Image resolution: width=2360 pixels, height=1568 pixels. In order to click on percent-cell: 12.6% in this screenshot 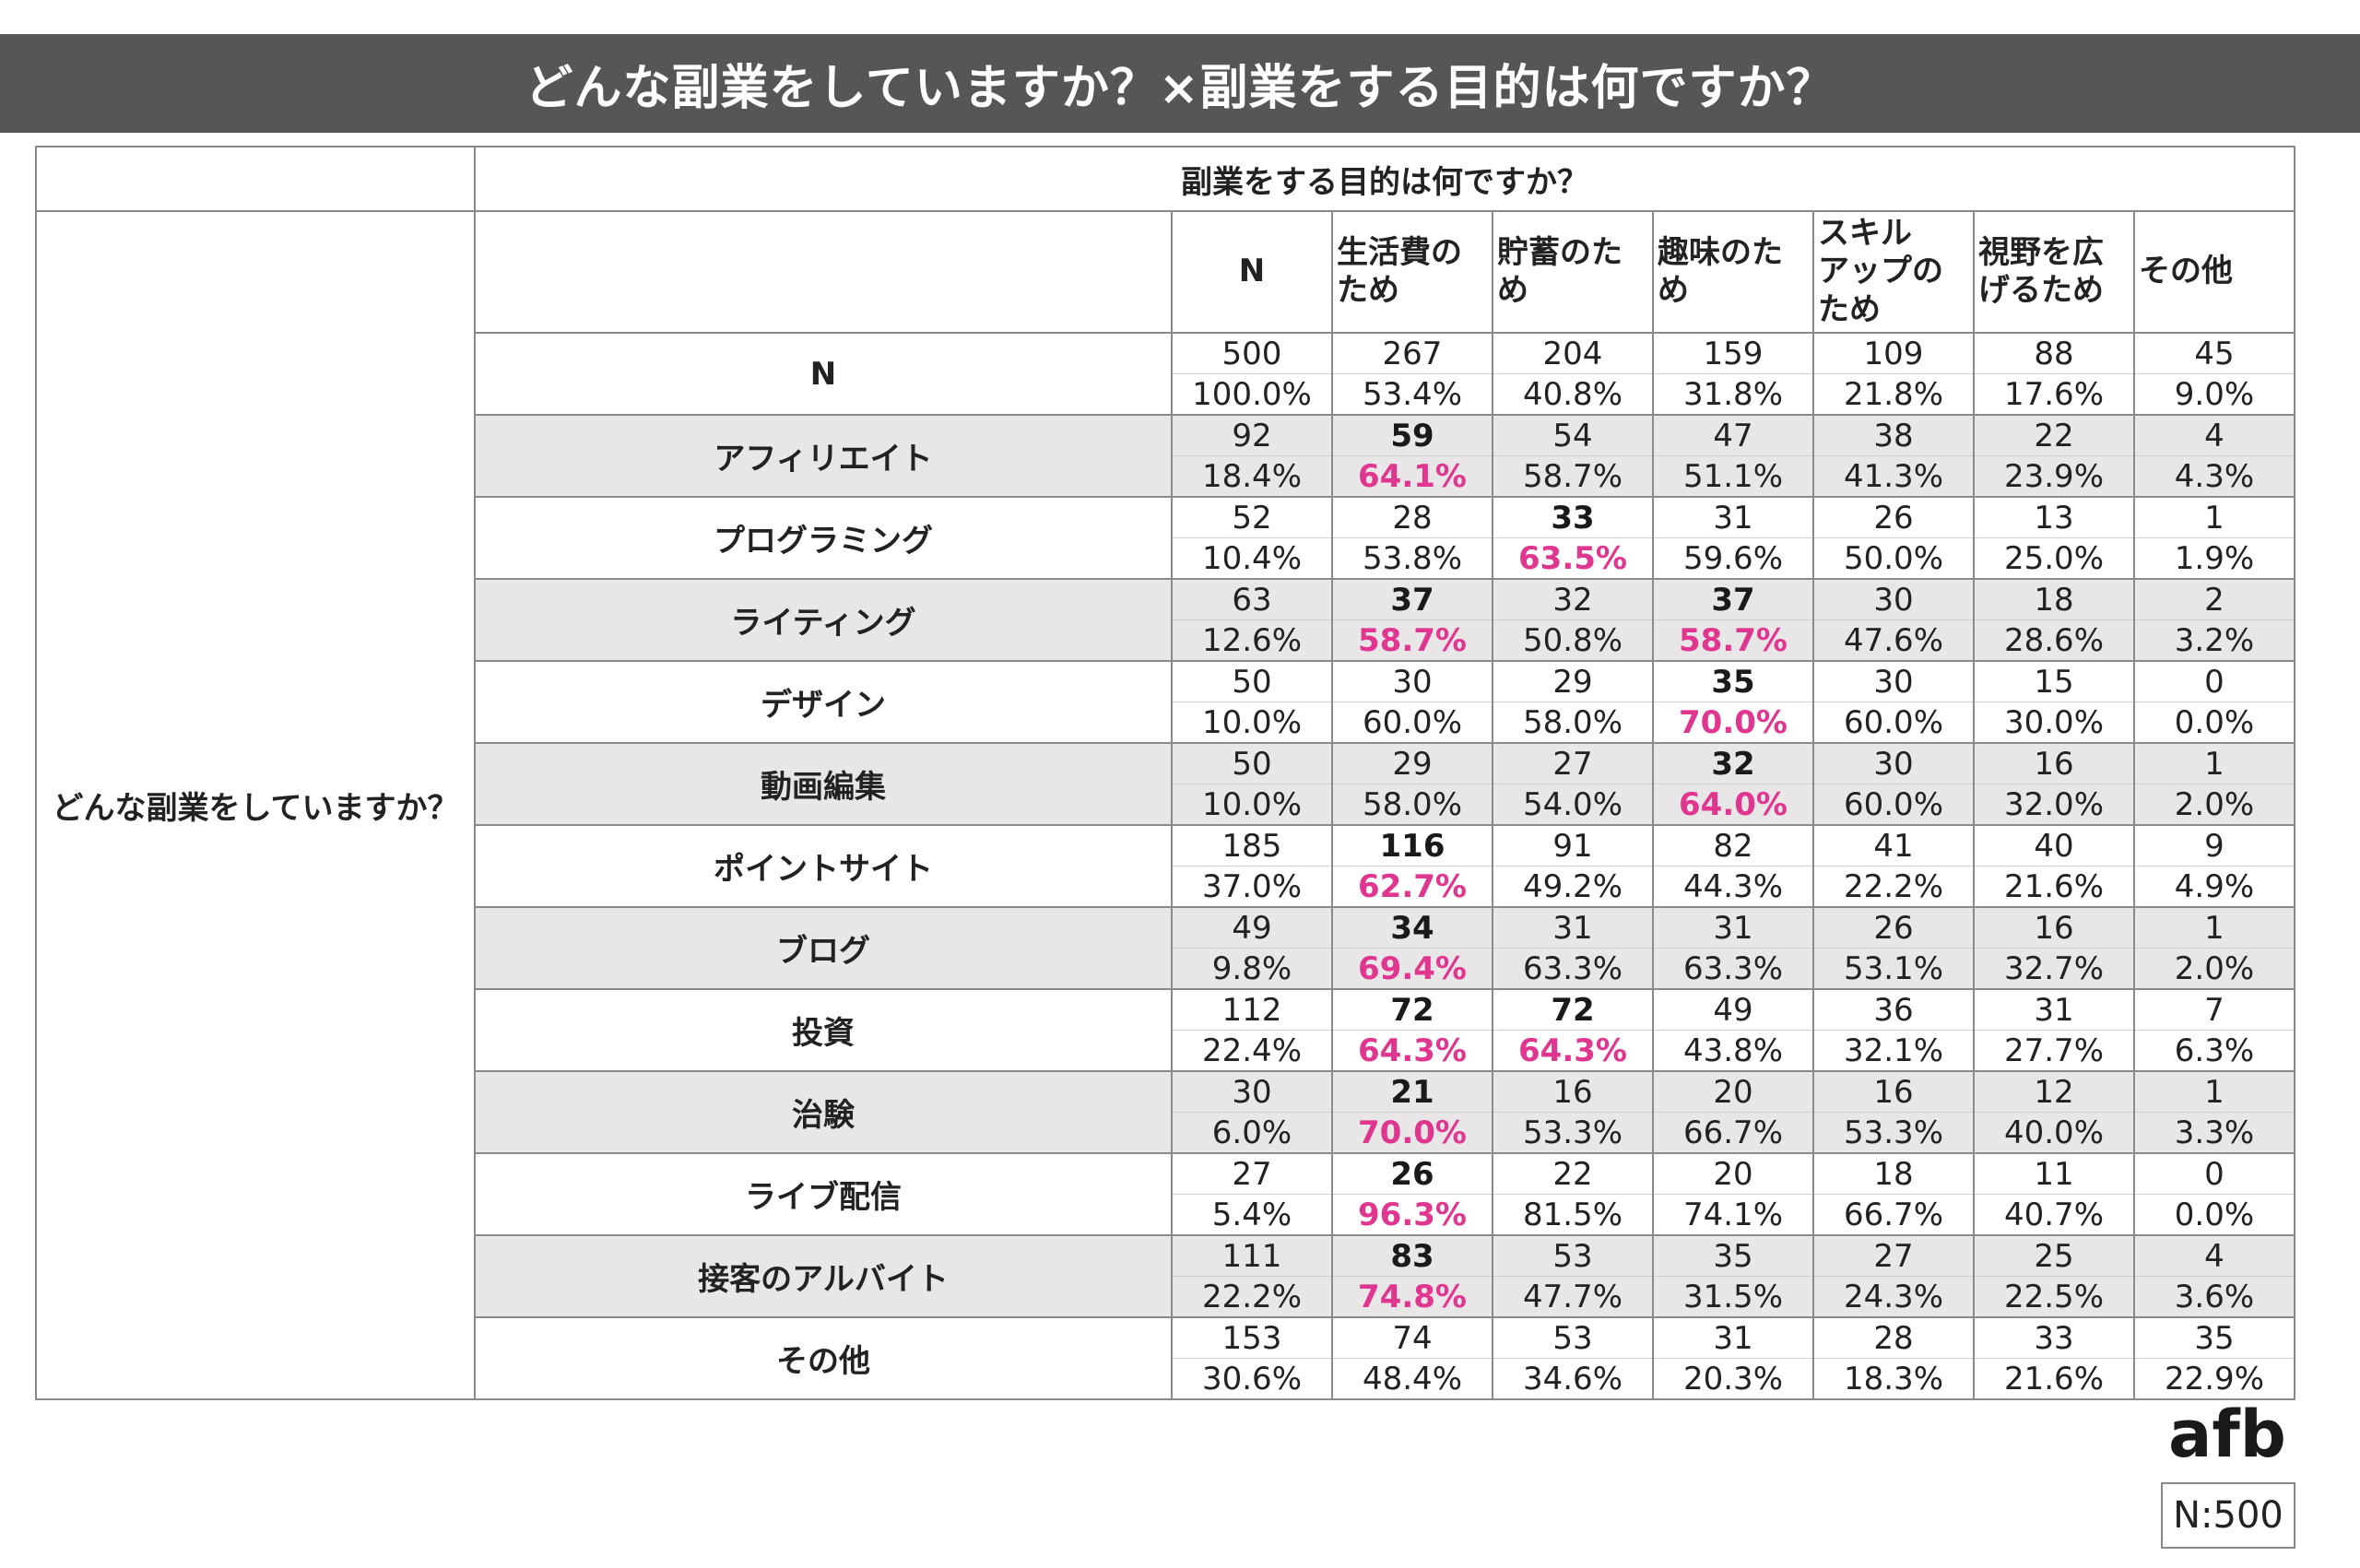, I will do `click(1252, 640)`.